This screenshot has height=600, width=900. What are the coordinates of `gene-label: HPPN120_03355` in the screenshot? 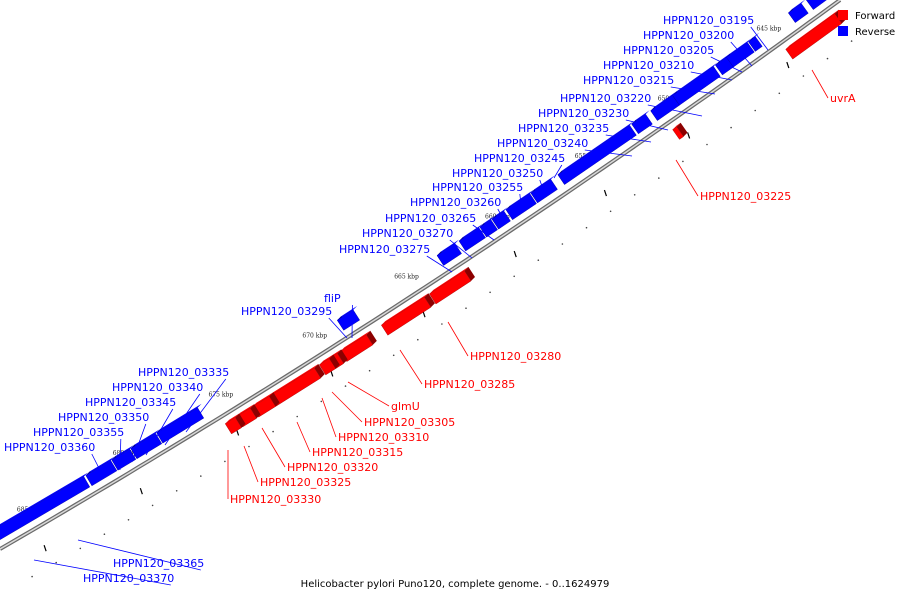 It's located at (78, 432).